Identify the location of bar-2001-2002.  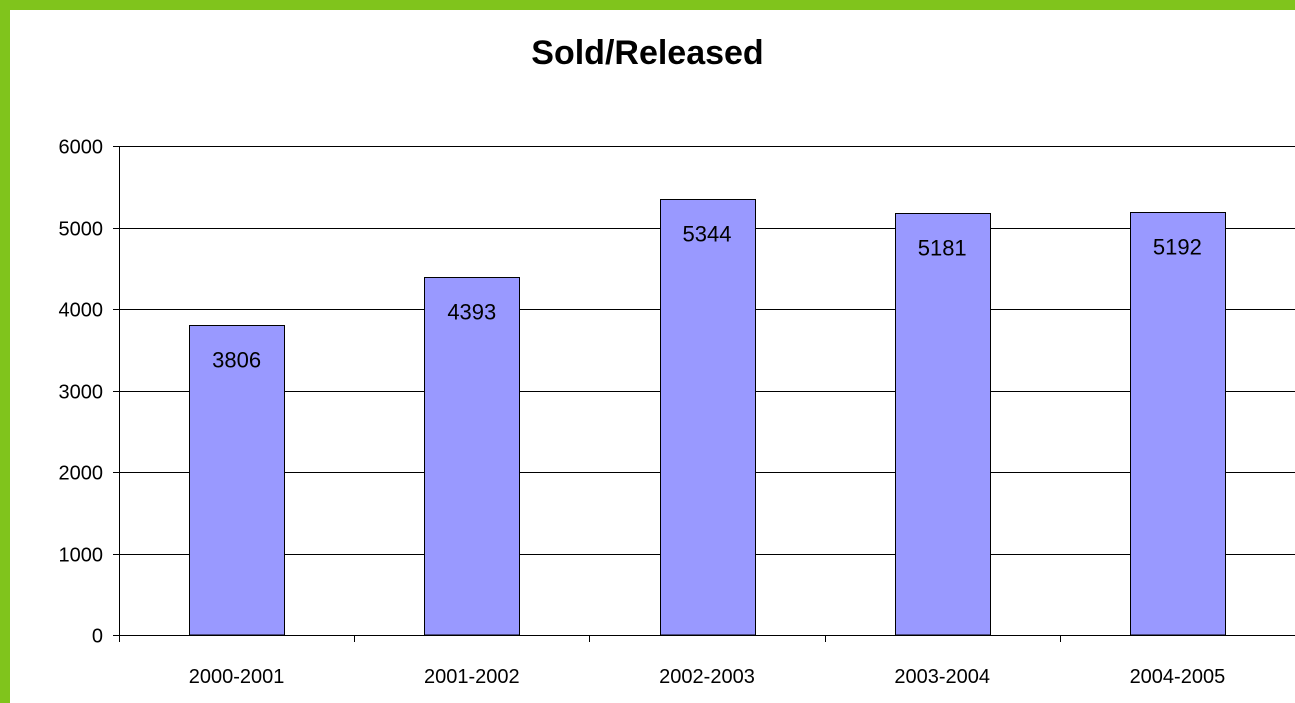
(472, 456).